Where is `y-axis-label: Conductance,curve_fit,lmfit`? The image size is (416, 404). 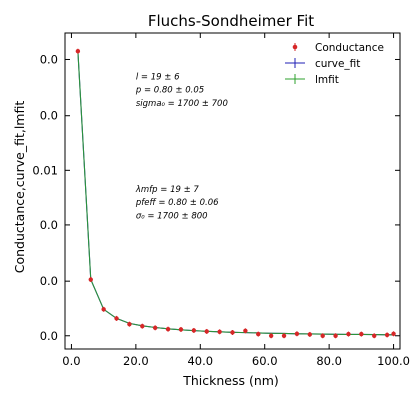
y-axis-label: Conductance,curve_fit,lmfit is located at coordinates (19, 187).